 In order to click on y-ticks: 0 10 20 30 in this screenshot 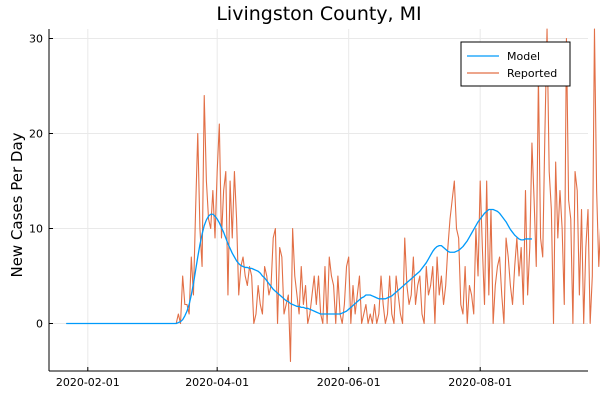, I will do `click(41, 182)`.